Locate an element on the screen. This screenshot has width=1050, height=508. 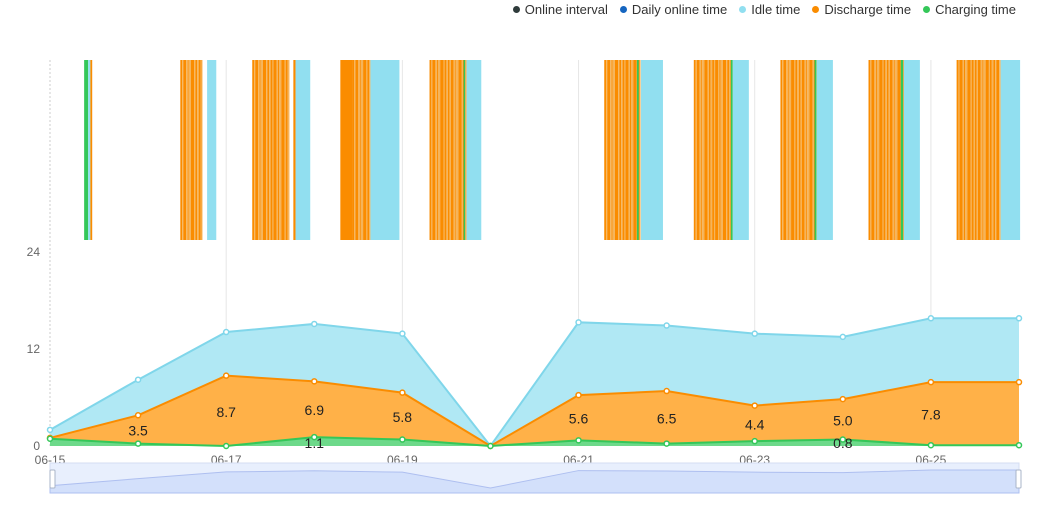
legend-discharge-time: Discharge time is located at coordinates (861, 9).